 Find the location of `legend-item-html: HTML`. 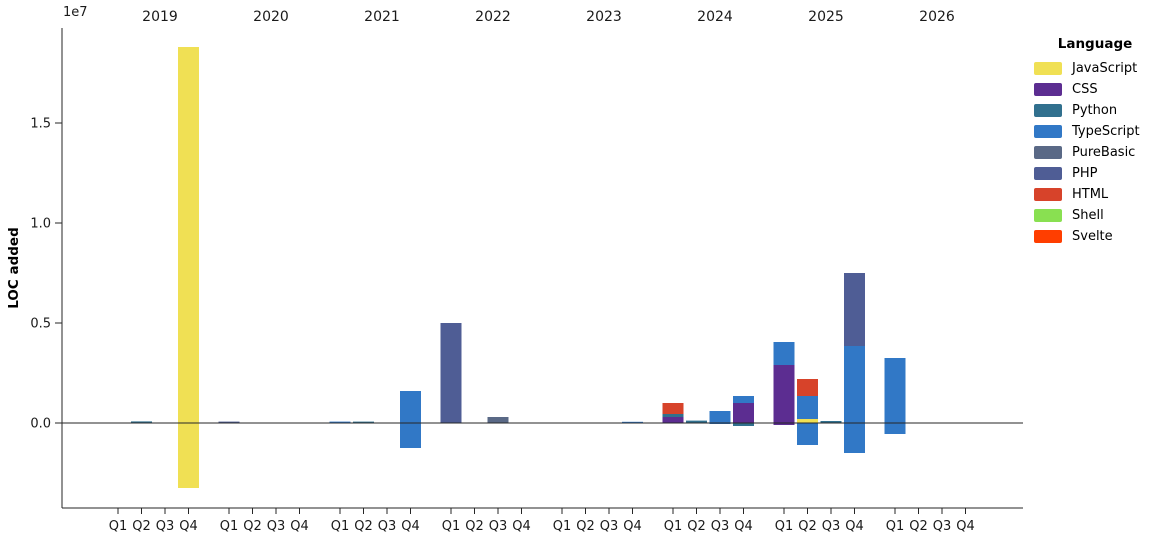

legend-item-html: HTML is located at coordinates (1095, 194).